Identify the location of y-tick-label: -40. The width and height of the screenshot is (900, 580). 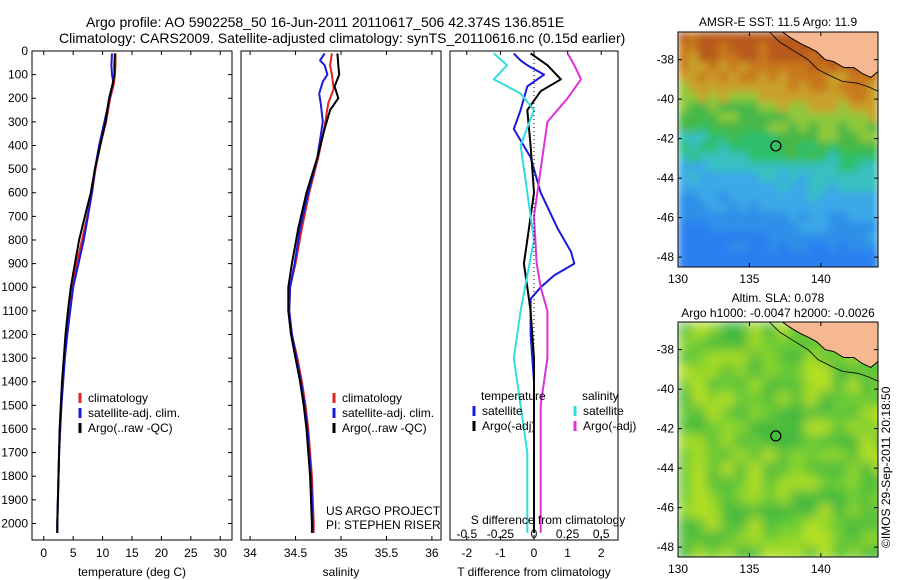
(666, 99).